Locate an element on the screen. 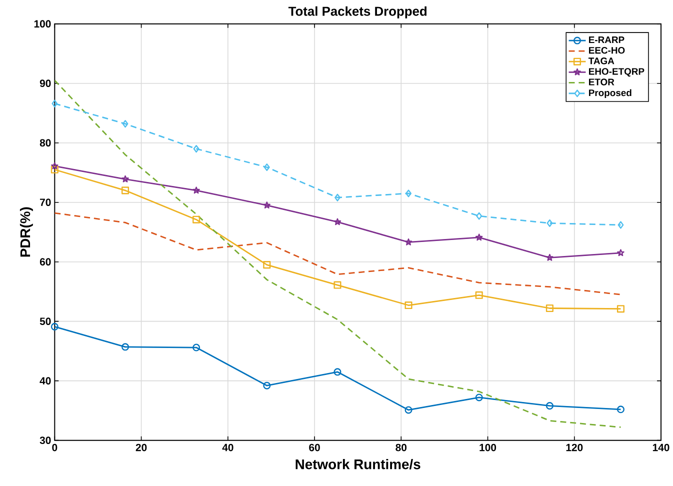  y-axis-title: PDR(%) is located at coordinates (26, 232).